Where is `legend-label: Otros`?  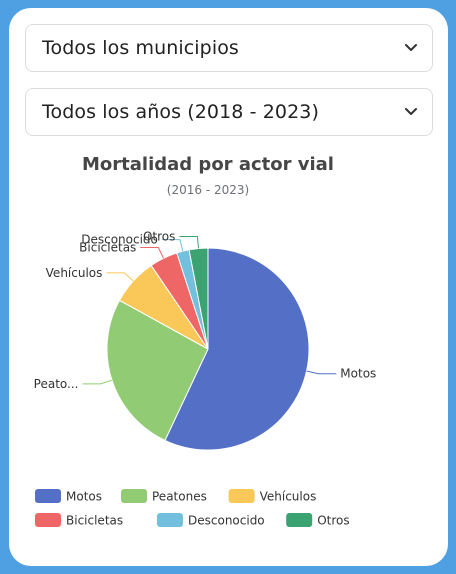
legend-label: Otros is located at coordinates (333, 521).